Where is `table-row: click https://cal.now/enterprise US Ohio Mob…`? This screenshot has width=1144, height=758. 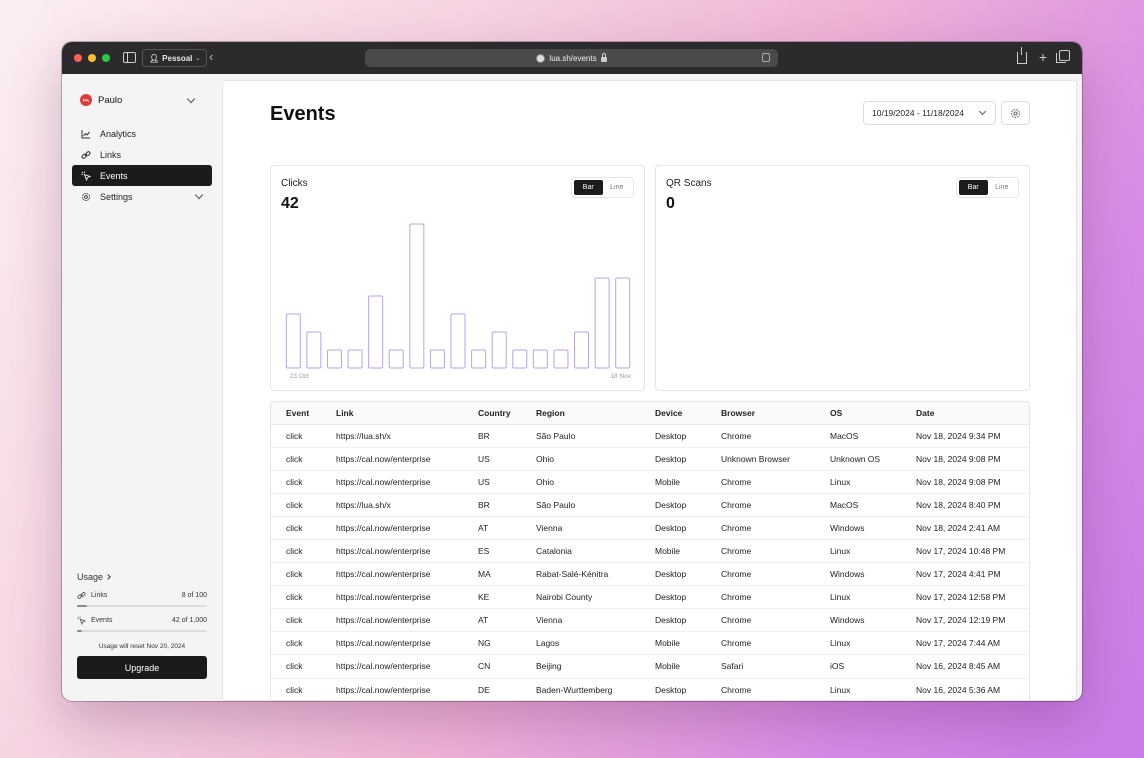 table-row: click https://cal.now/enterprise US Ohio Mob… is located at coordinates (650, 482).